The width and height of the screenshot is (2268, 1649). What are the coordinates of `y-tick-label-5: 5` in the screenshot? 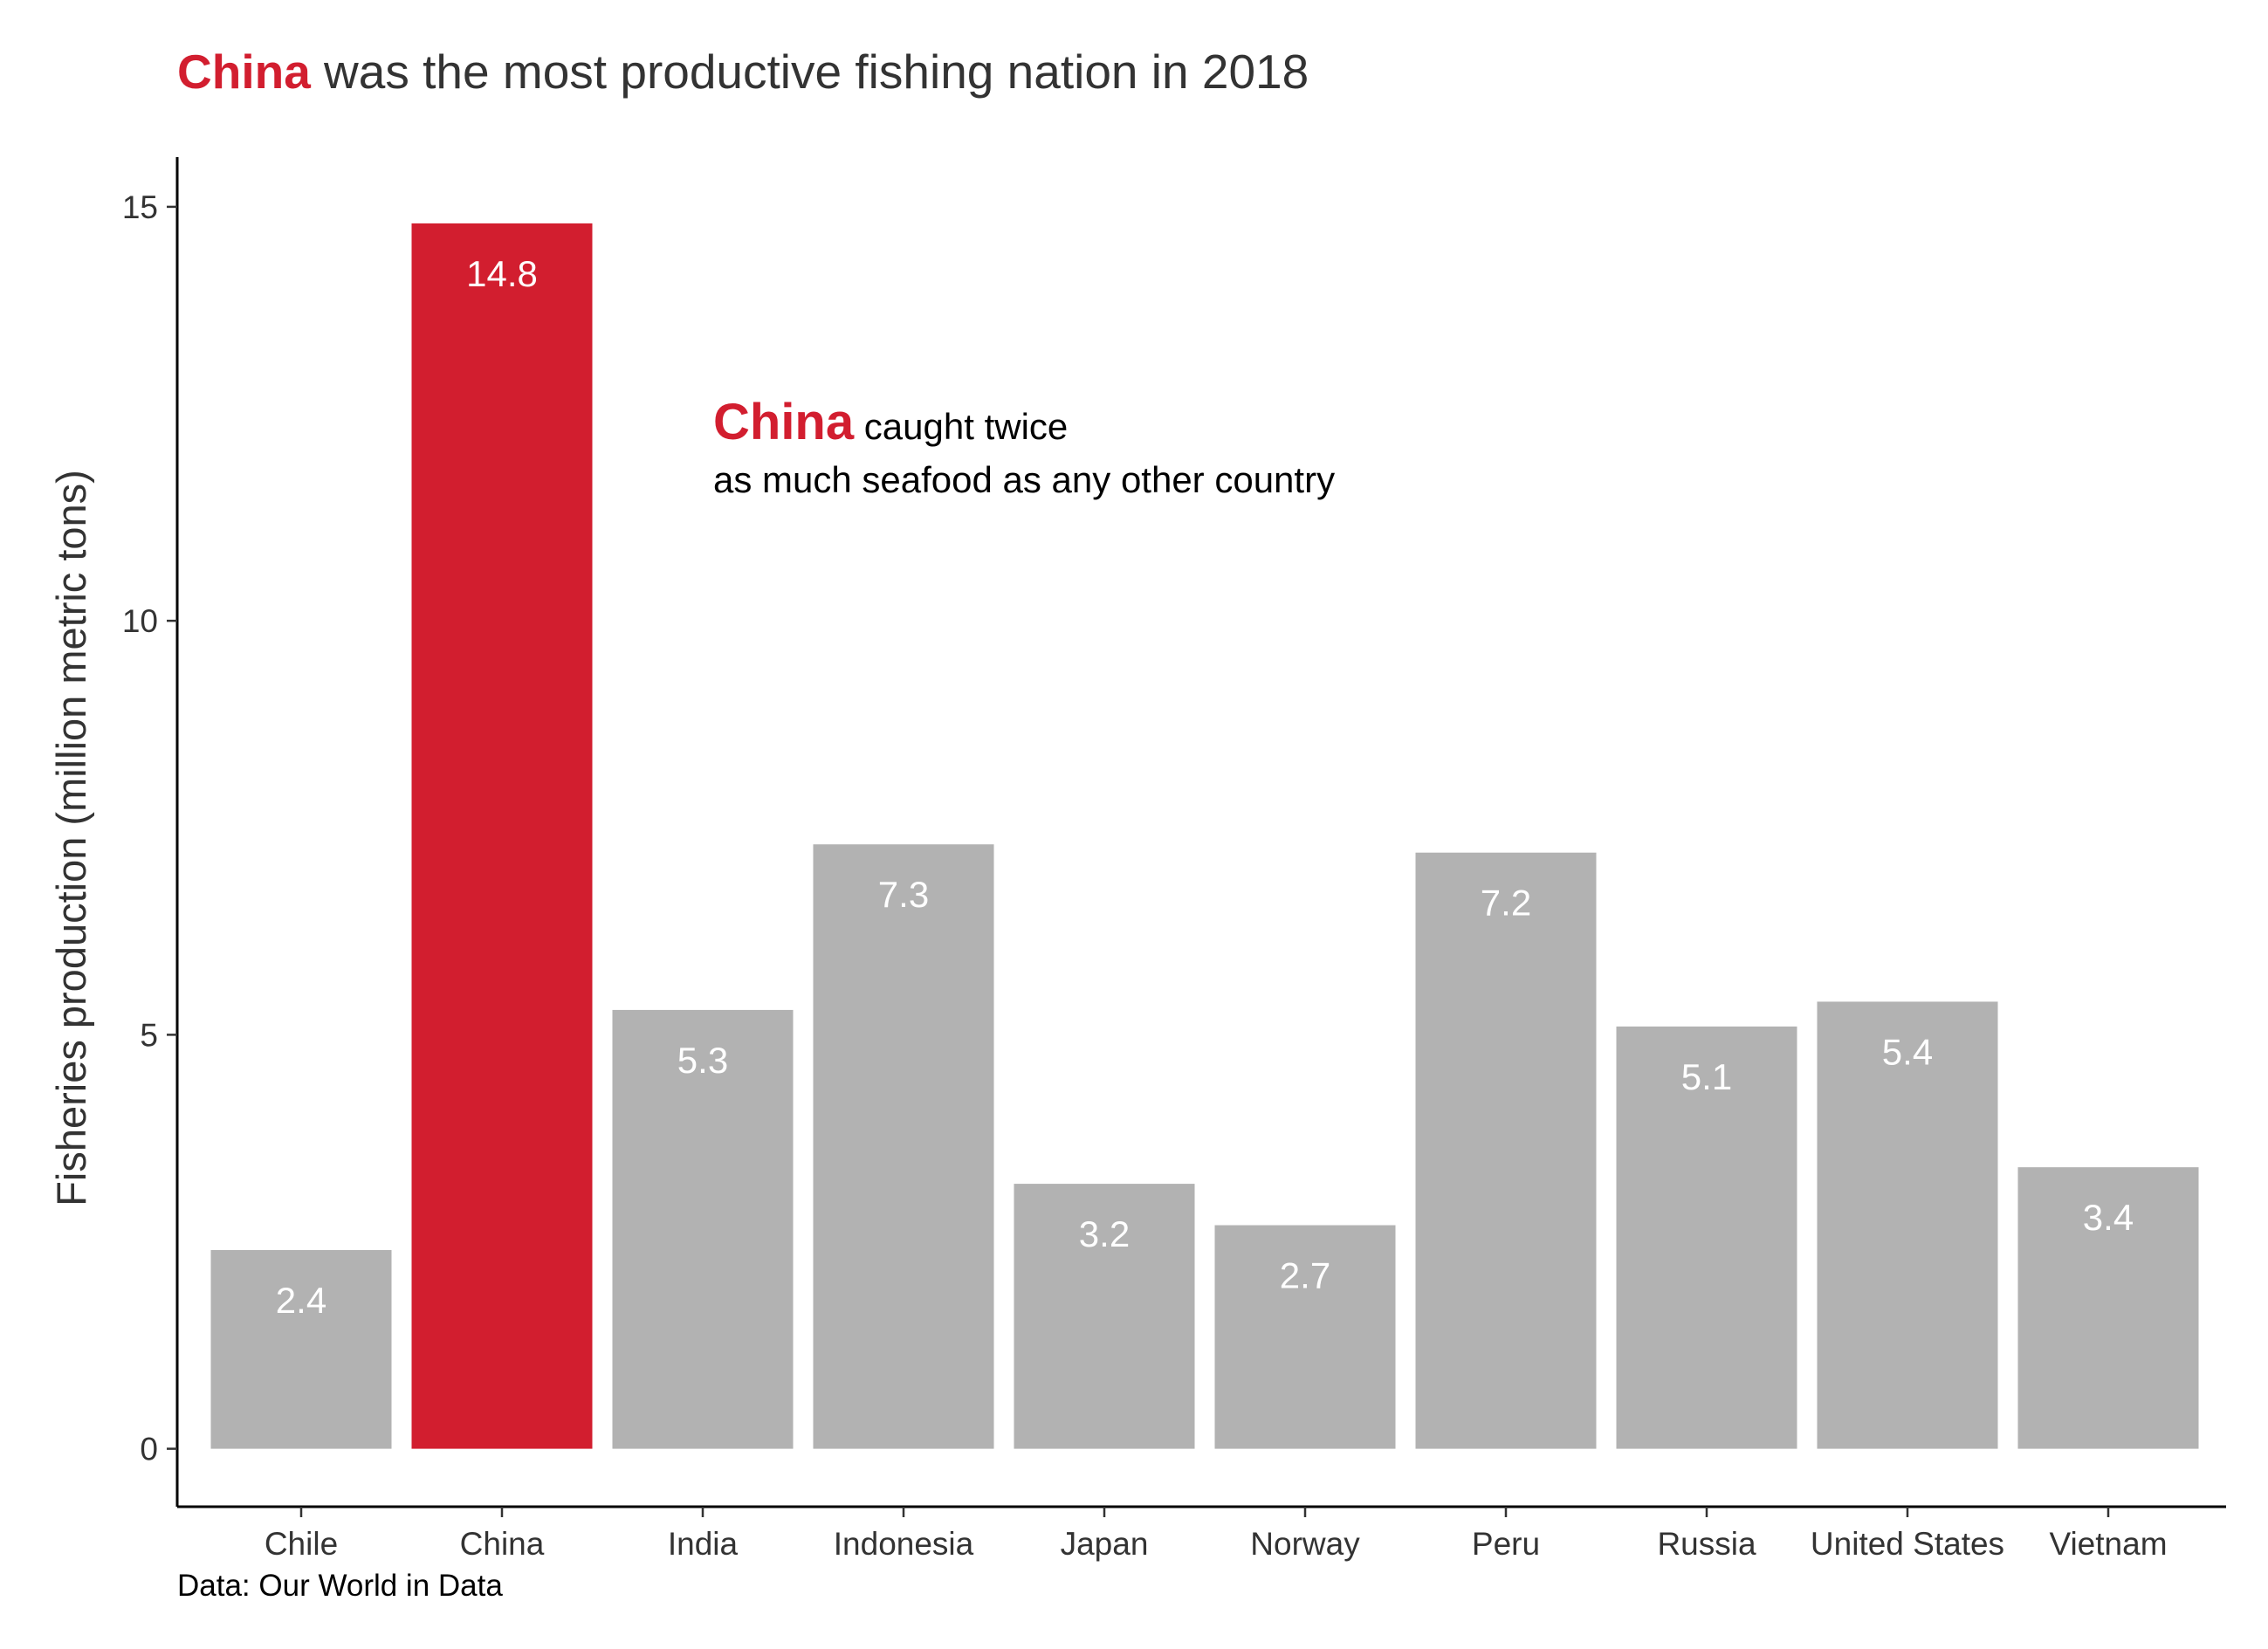 It's located at (149, 1035).